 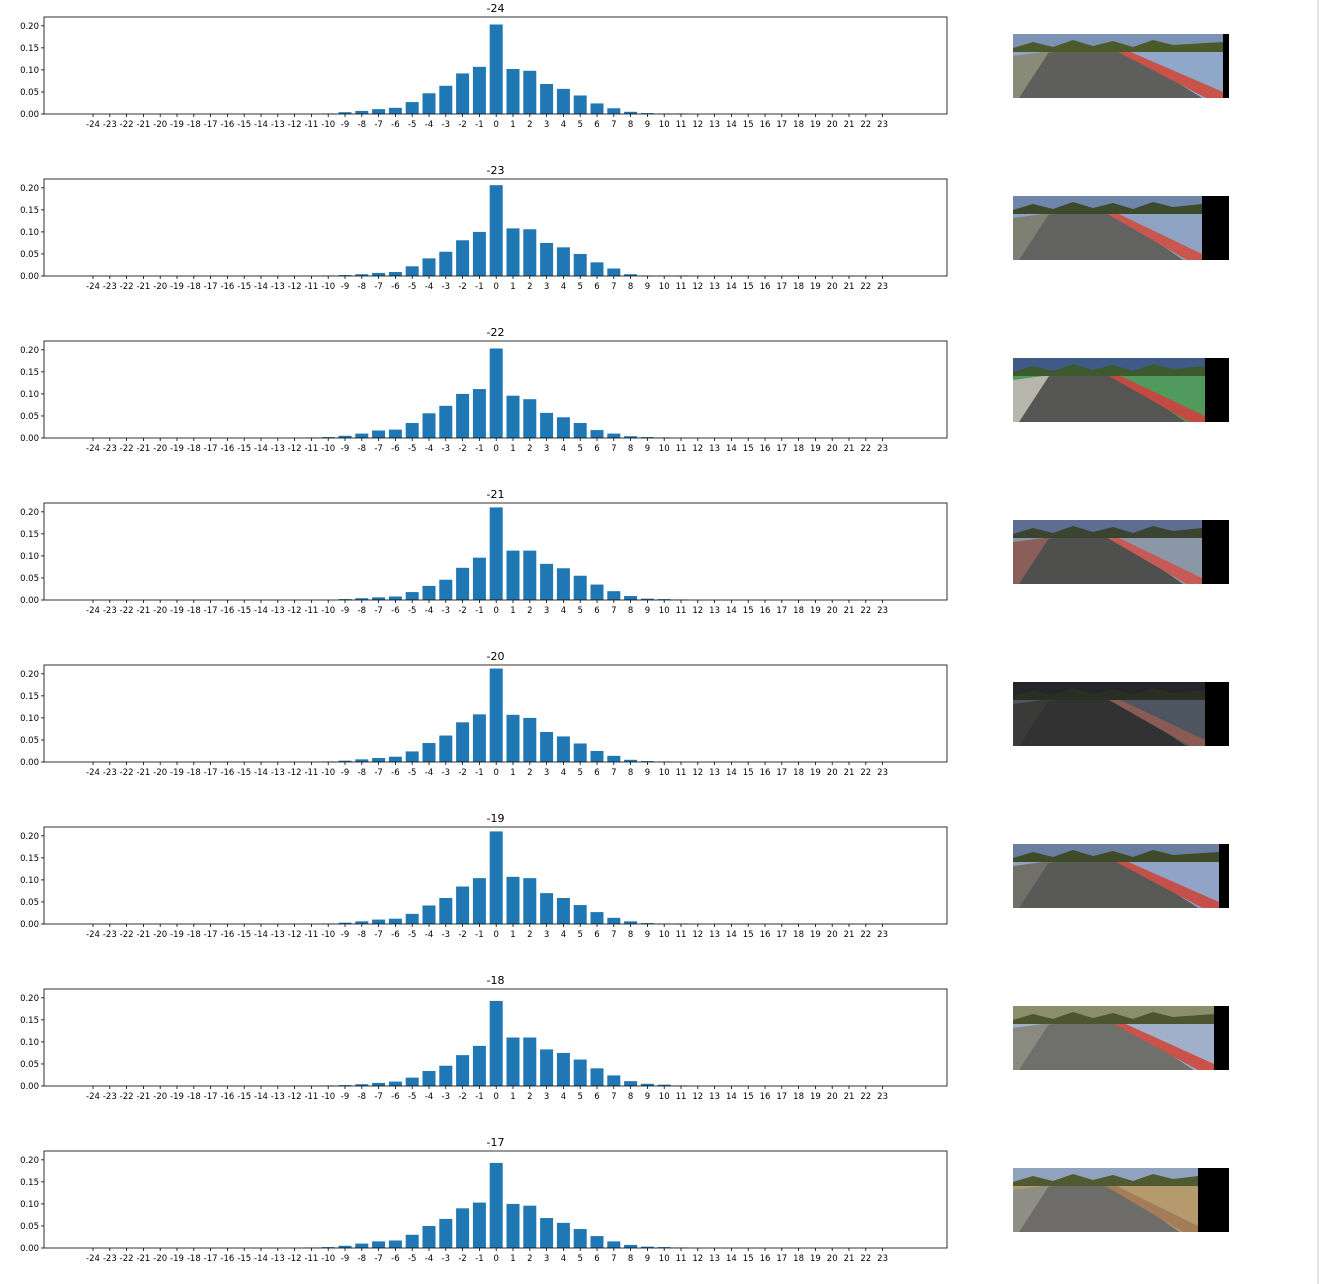 What do you see at coordinates (748, 1259) in the screenshot?
I see `x-tick-label: 15` at bounding box center [748, 1259].